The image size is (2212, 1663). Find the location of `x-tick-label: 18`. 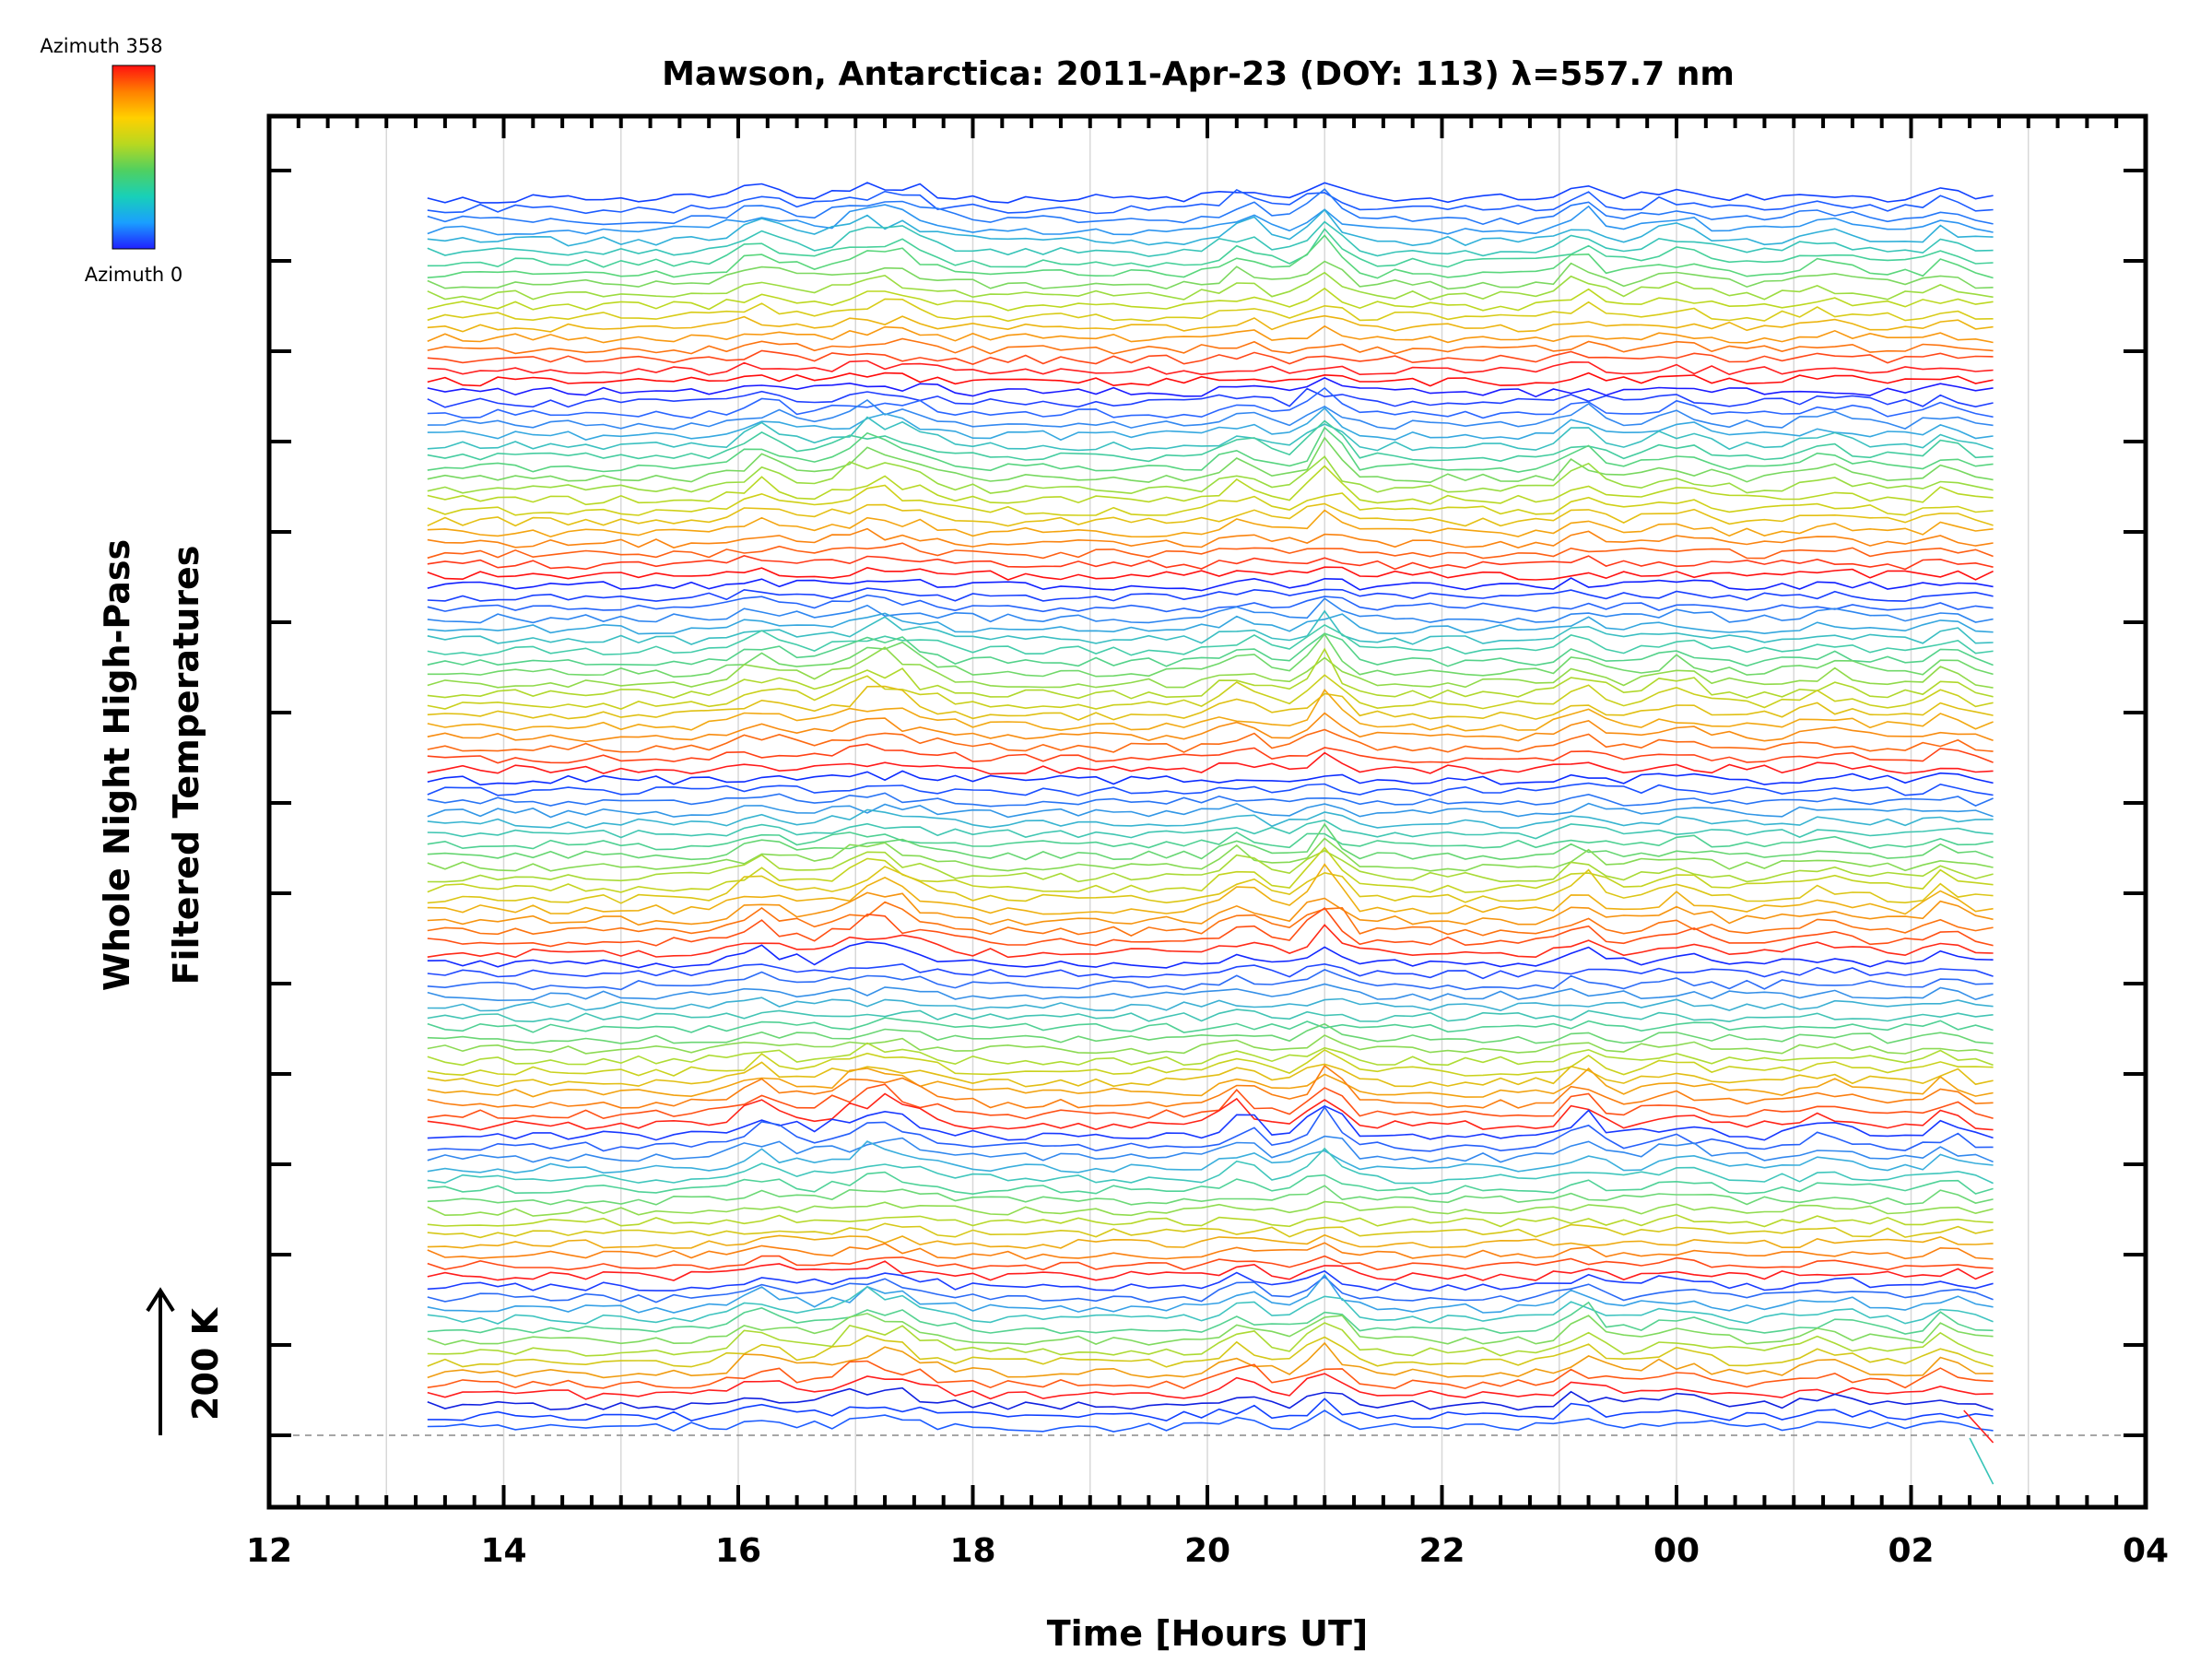

x-tick-label: 18 is located at coordinates (972, 1551).